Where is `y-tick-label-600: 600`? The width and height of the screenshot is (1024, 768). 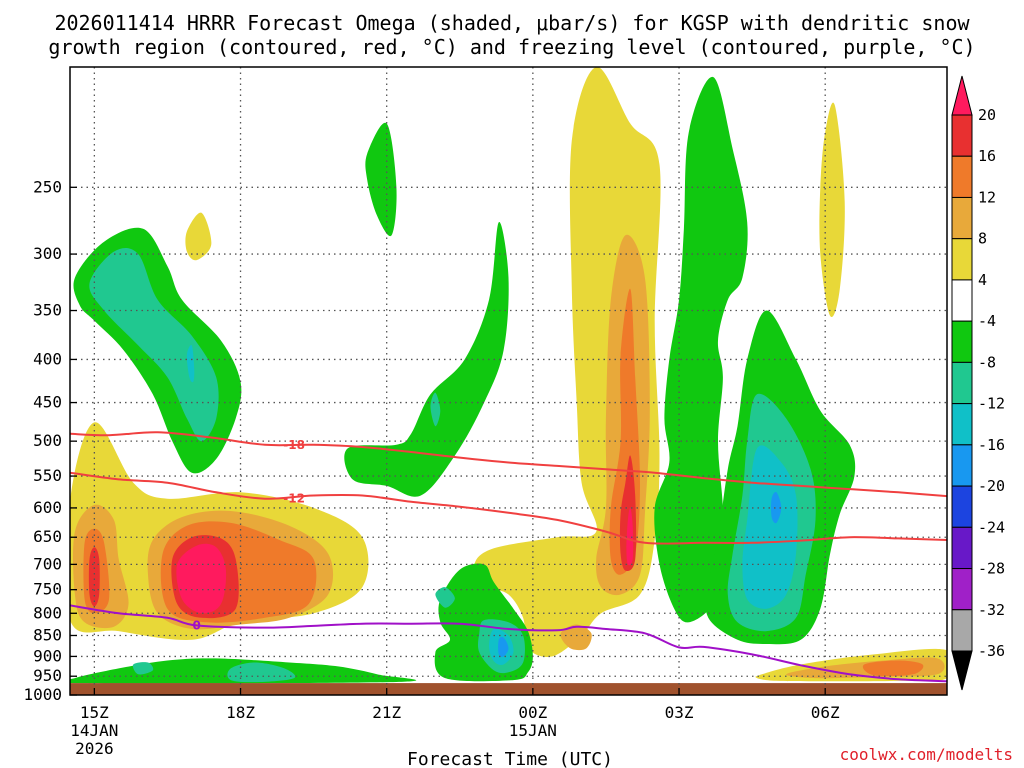
y-tick-label-600: 600 is located at coordinates (47, 507).